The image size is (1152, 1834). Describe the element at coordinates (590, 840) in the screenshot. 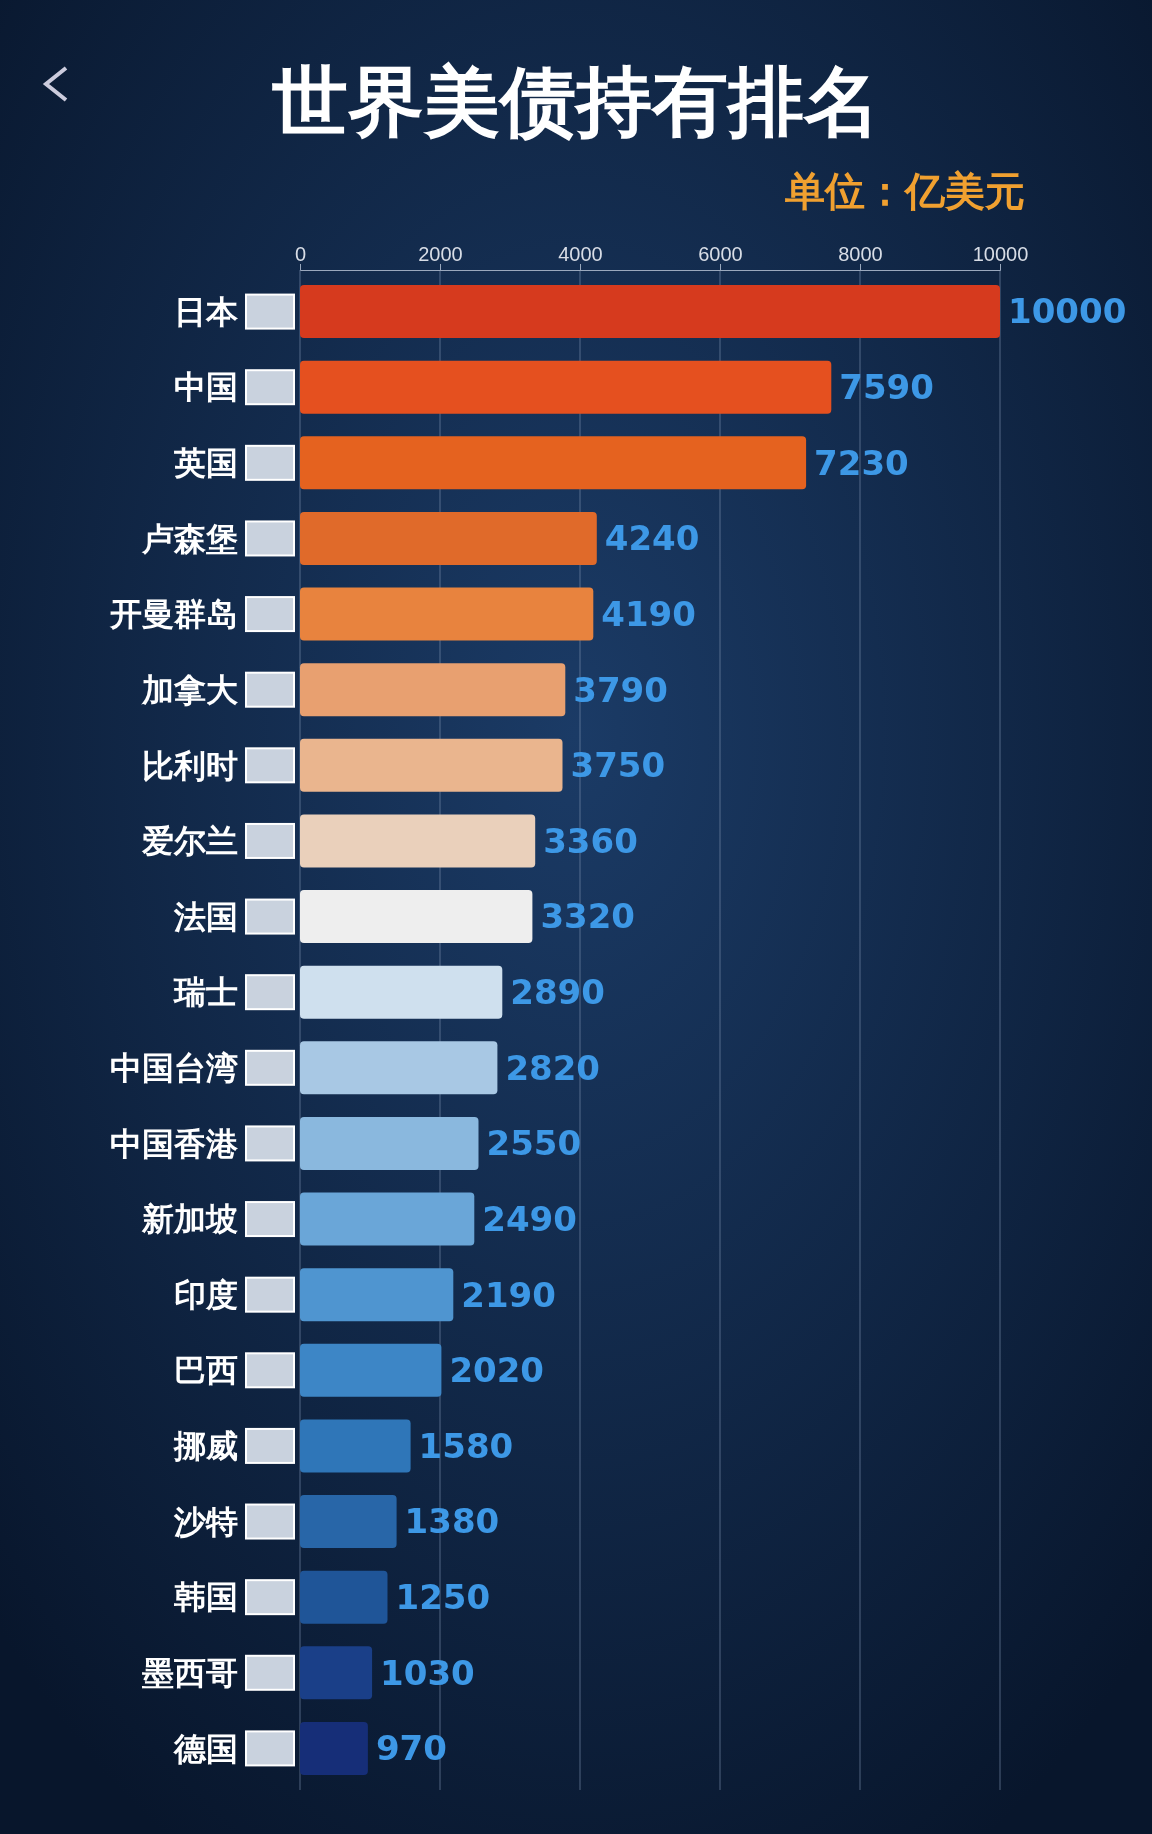

I see `data-label: 3360` at that location.